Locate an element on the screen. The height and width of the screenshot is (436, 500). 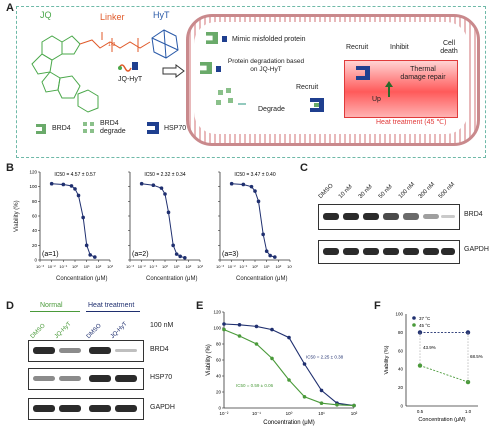
protein-degradation-label: Protein degradation based on JQ-HyT is located at coordinates (266, 65).